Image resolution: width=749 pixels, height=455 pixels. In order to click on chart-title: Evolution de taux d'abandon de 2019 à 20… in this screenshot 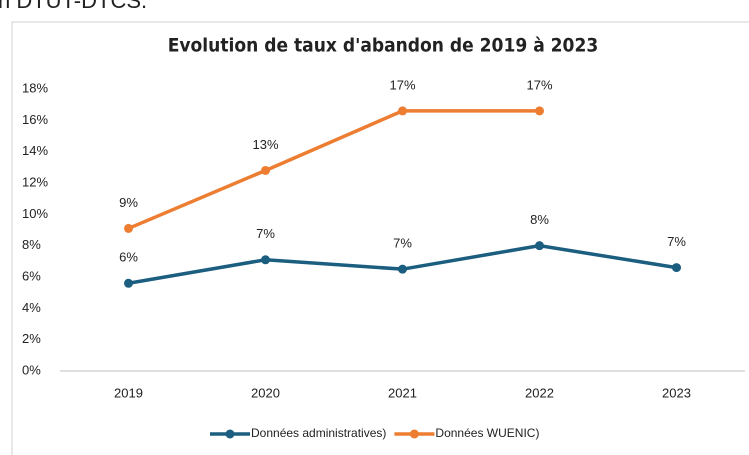, I will do `click(383, 46)`.